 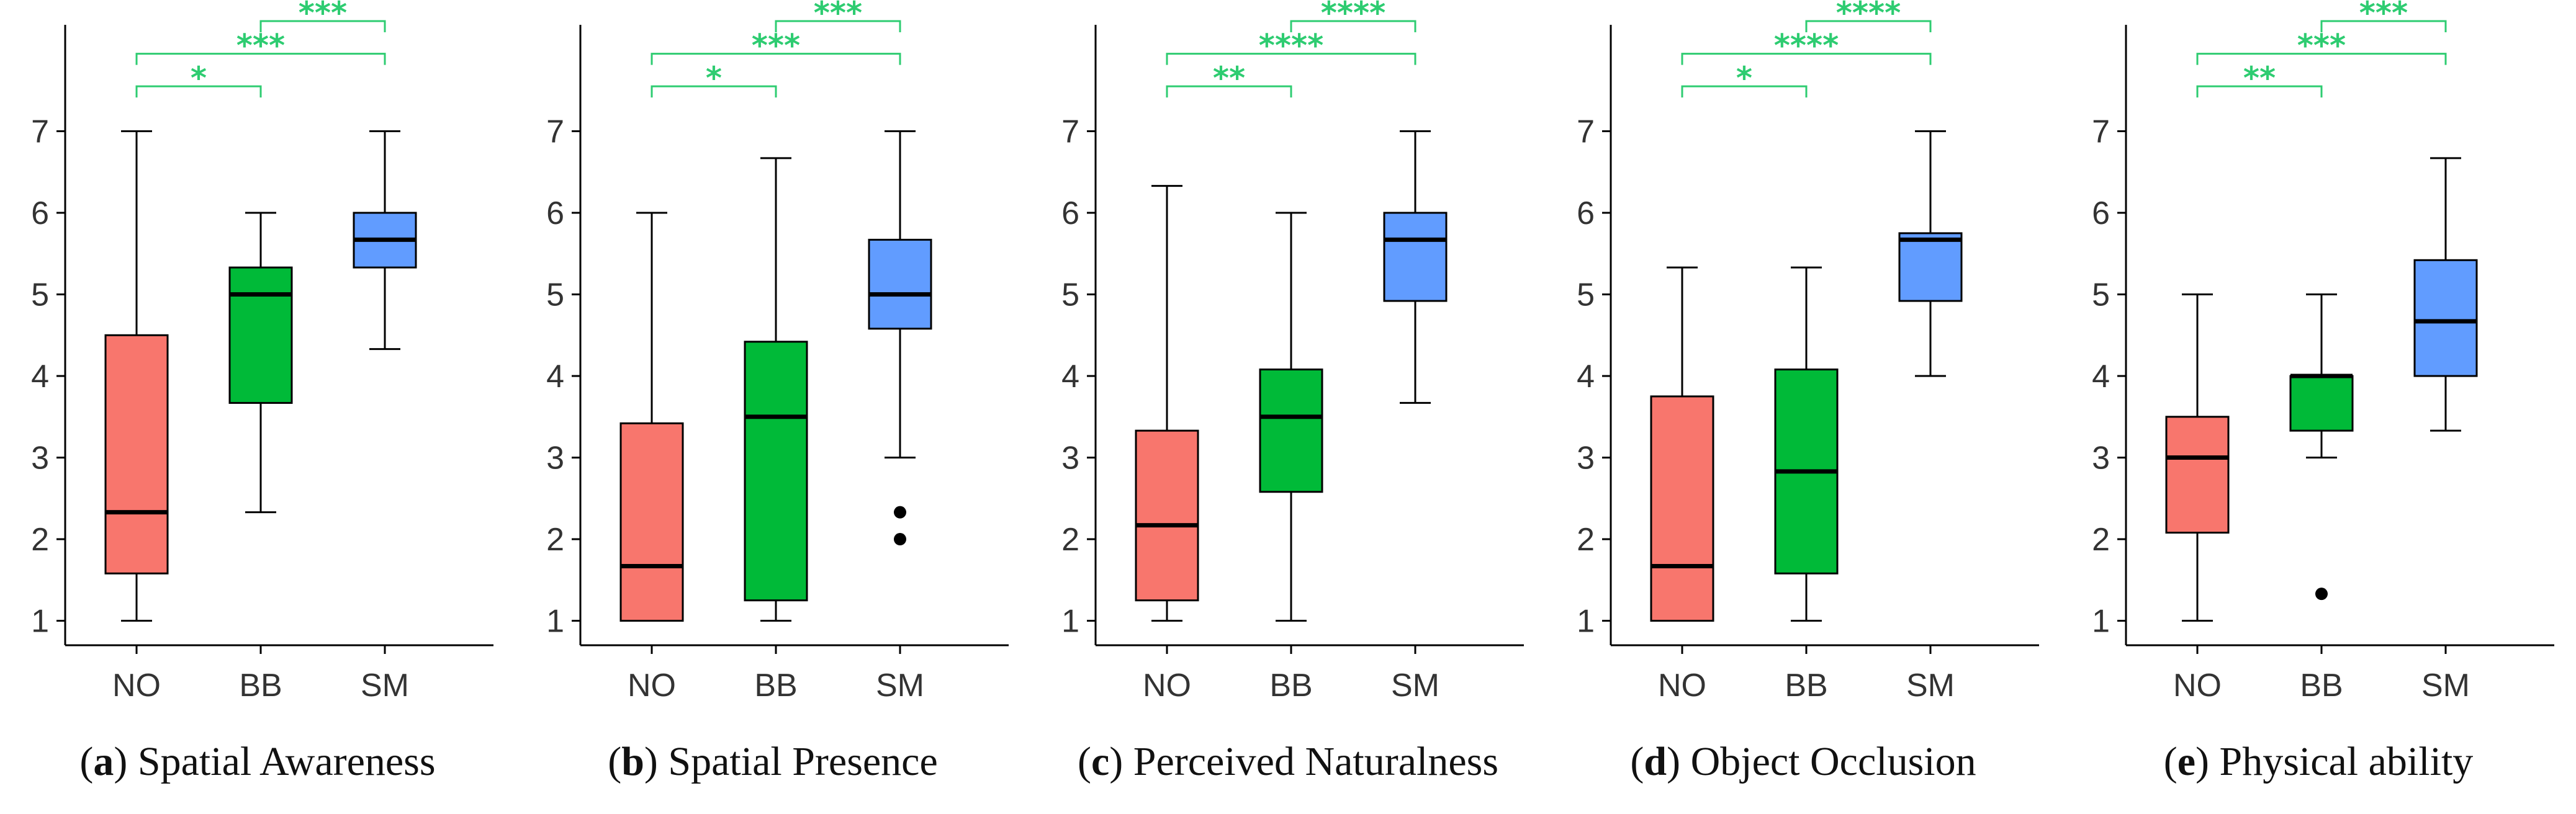 I want to click on caption-b: (b) Spatial Presence, so click(x=773, y=762).